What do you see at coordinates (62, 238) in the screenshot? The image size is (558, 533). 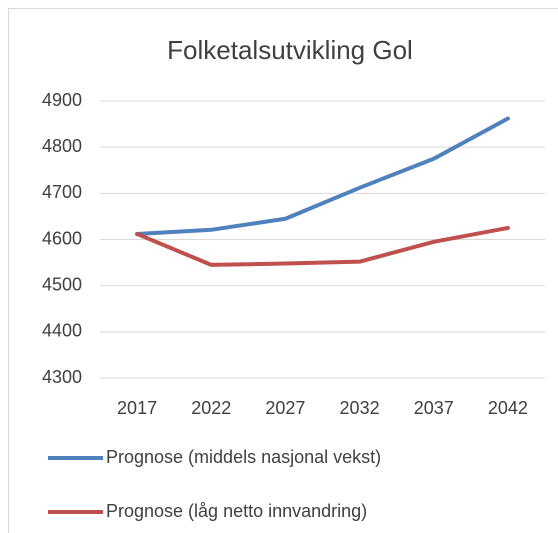 I see `y-tick-label: 4600` at bounding box center [62, 238].